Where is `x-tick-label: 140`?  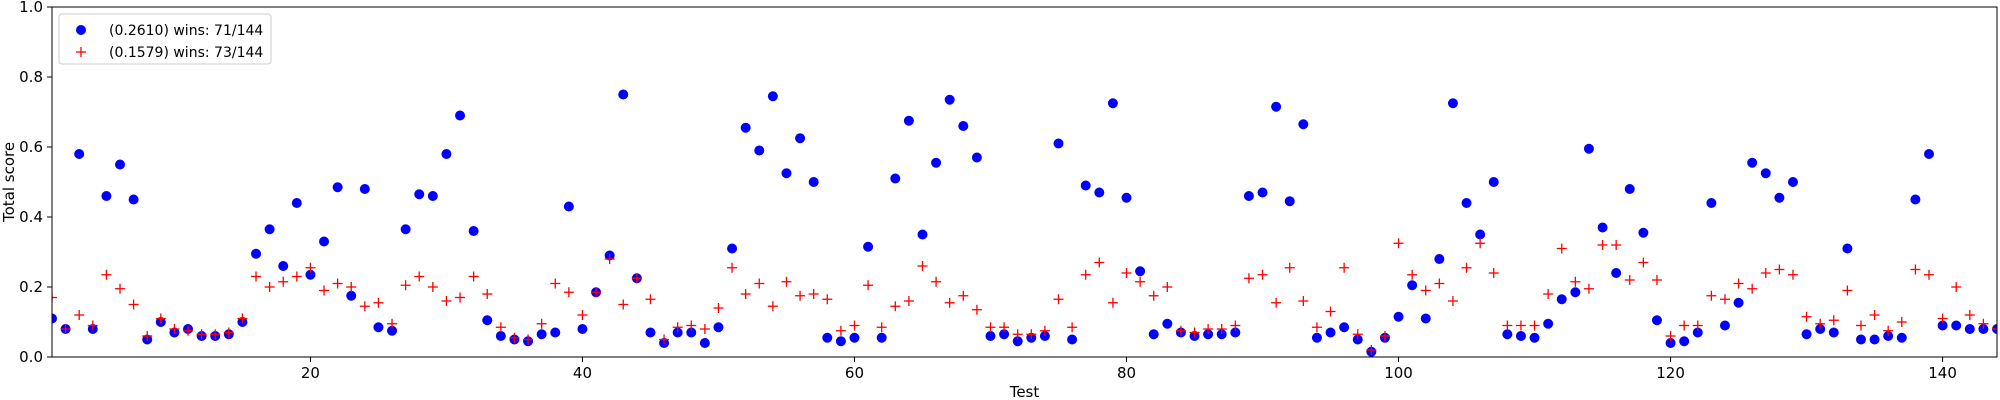
x-tick-label: 140 is located at coordinates (1942, 373).